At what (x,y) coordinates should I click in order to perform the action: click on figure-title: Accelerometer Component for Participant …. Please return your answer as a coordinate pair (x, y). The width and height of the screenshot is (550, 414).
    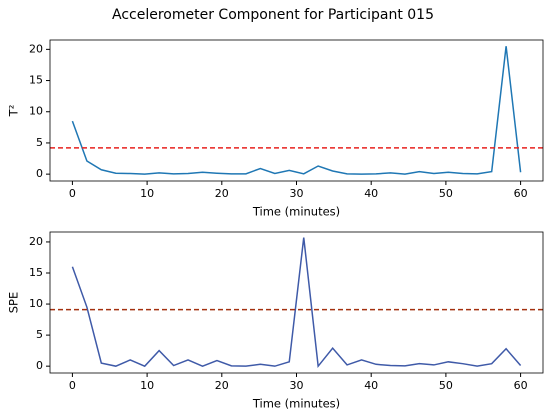
    Looking at the image, I should click on (273, 15).